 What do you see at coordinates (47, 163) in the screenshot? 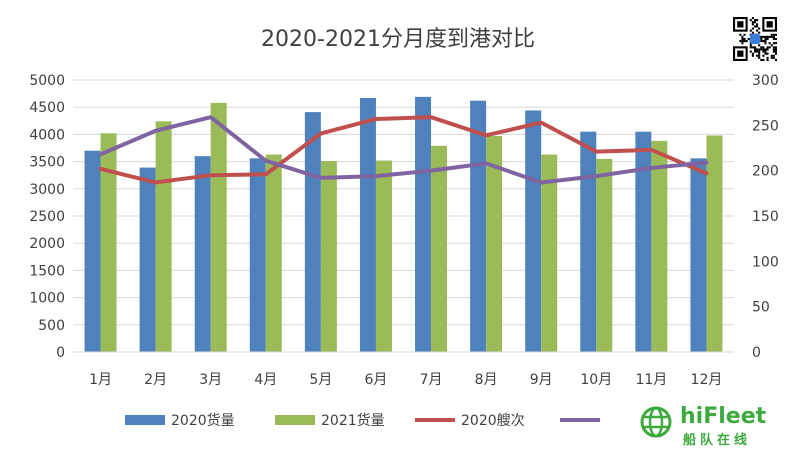
I see `left-tick-label: 3500` at bounding box center [47, 163].